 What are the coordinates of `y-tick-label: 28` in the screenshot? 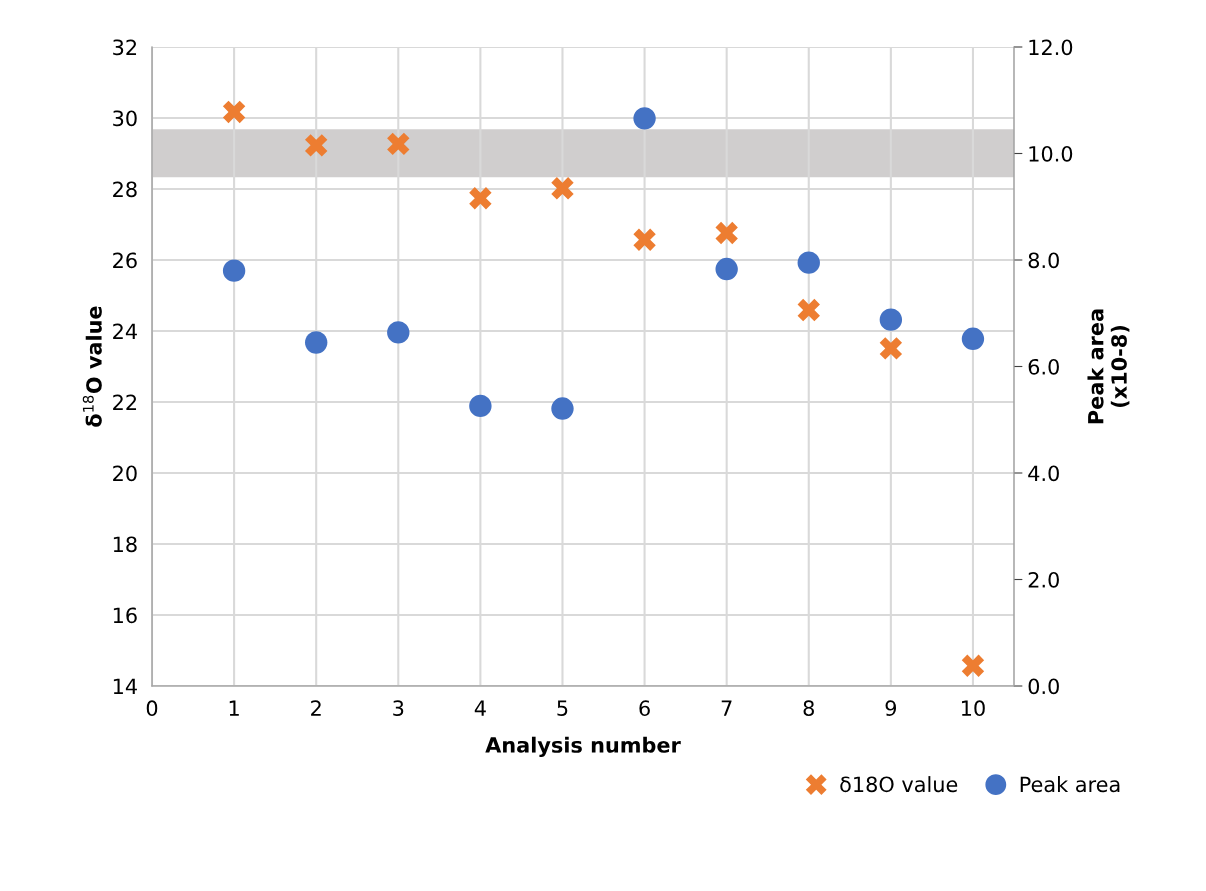 It's located at (125, 189).